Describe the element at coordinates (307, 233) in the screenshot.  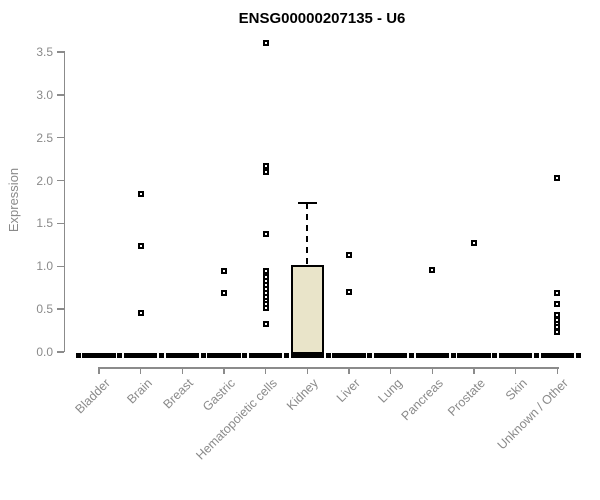
I see `whisker-upper` at that location.